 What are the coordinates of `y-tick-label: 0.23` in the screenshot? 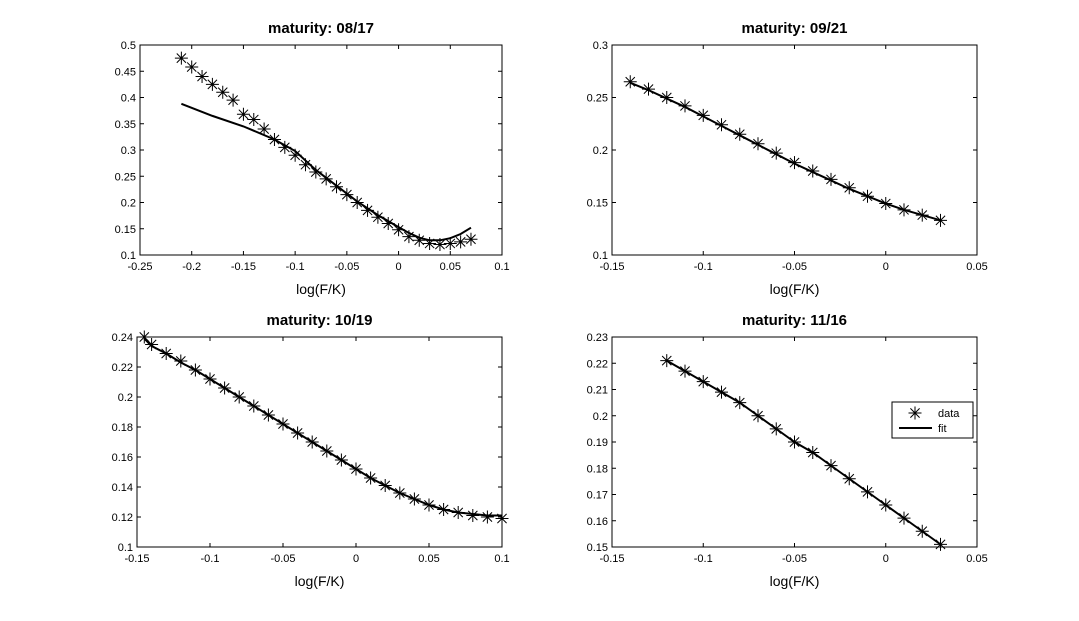 It's located at (597, 338).